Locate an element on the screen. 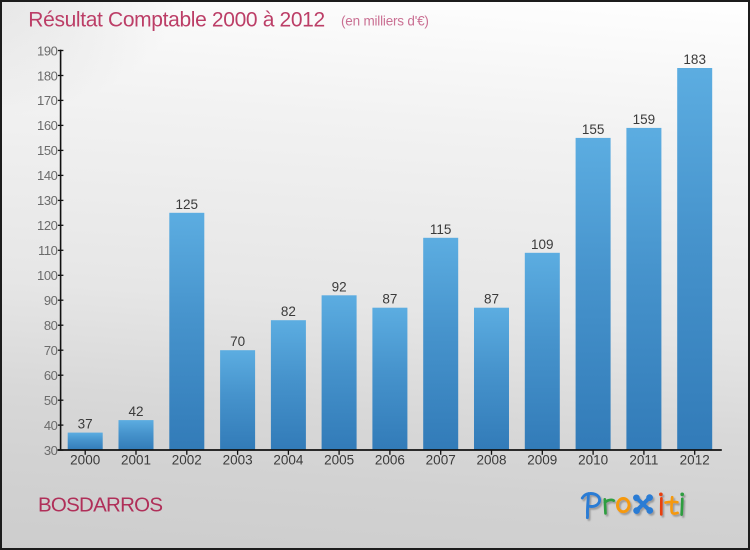 Image resolution: width=750 pixels, height=550 pixels. svg-text: 190 is located at coordinates (47, 50).